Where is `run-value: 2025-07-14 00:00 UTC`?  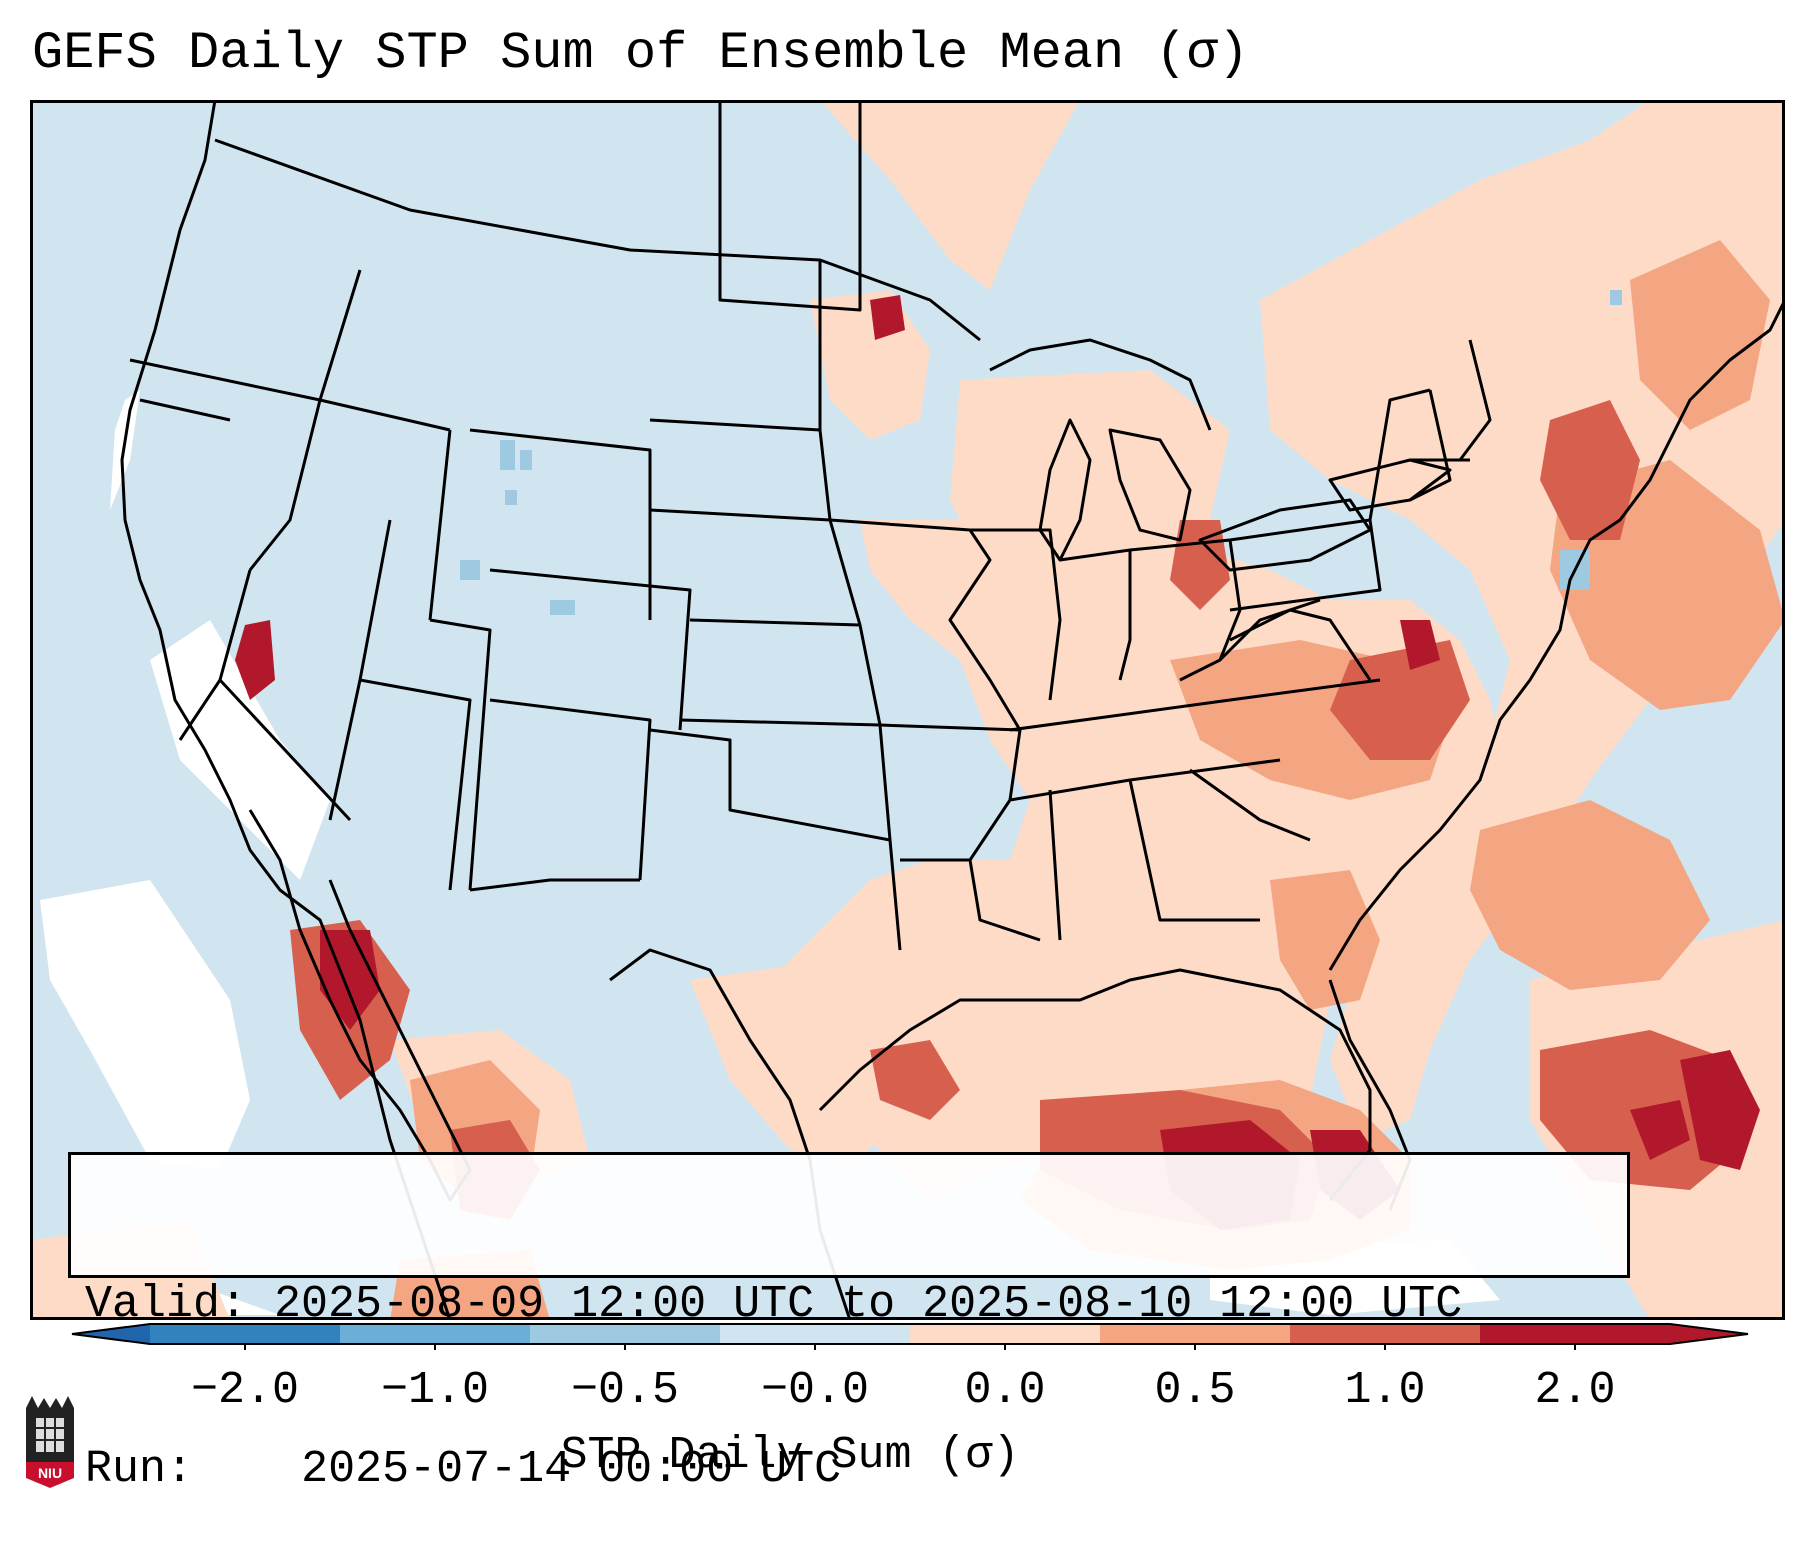 run-value: 2025-07-14 00:00 UTC is located at coordinates (571, 1469).